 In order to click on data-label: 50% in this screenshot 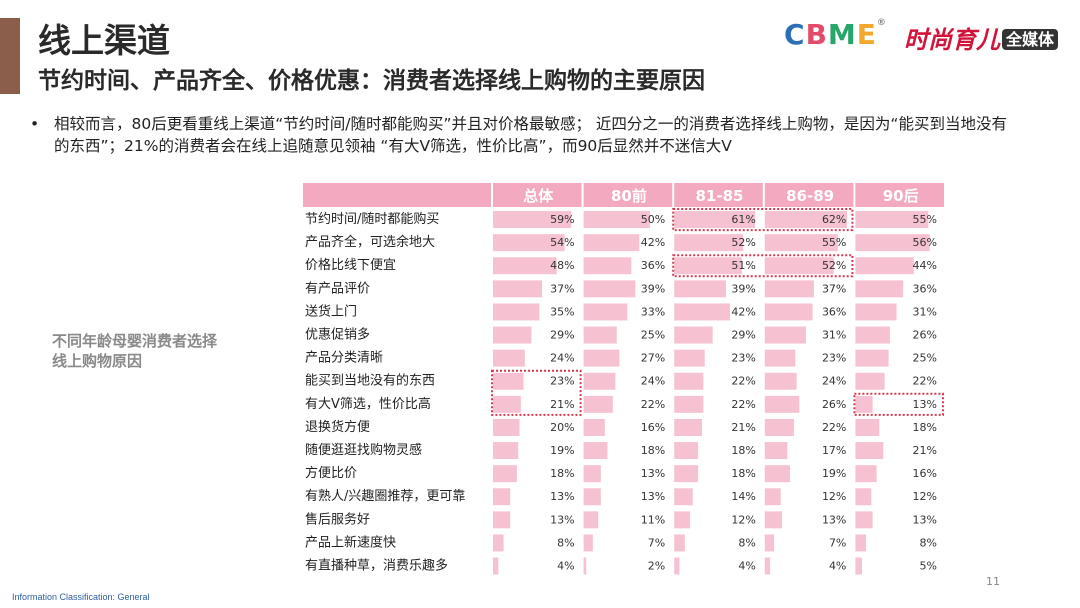, I will do `click(653, 219)`.